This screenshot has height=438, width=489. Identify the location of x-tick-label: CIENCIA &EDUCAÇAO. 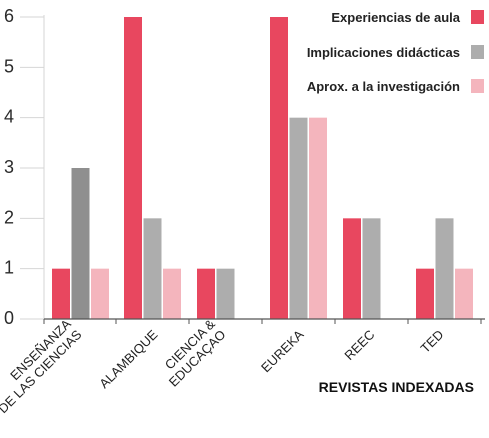
(195, 353).